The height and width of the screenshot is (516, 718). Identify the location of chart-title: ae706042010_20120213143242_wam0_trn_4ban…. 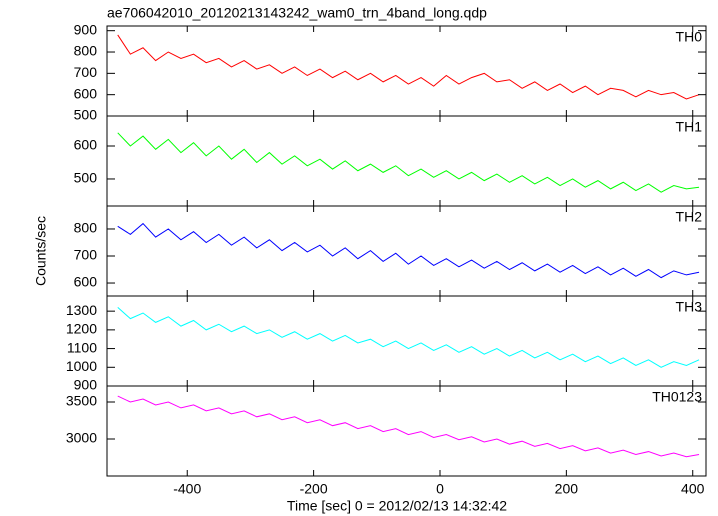
(297, 13).